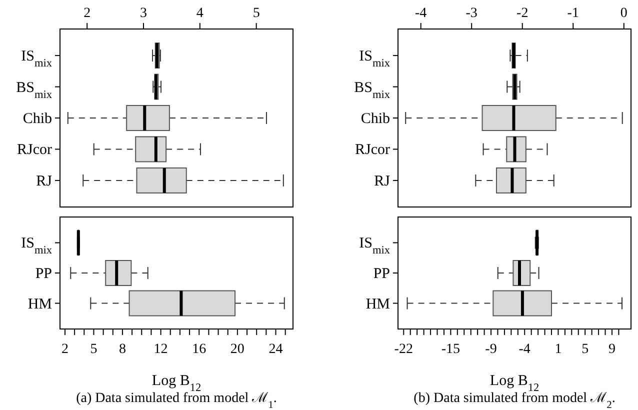 Image resolution: width=638 pixels, height=410 pixels. I want to click on x-tick-label: 3, so click(143, 13).